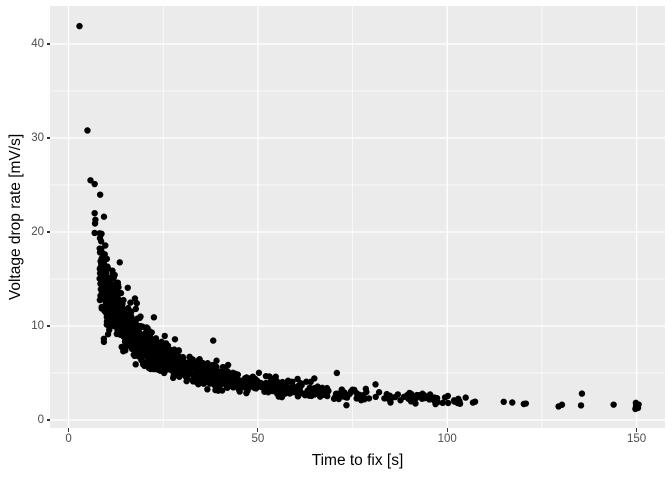 The image size is (672, 480). Describe the element at coordinates (447, 439) in the screenshot. I see `x-tick-label: 100` at that location.